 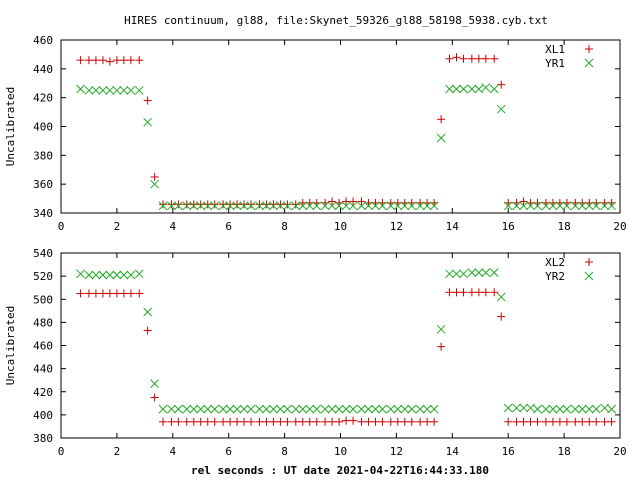 What do you see at coordinates (172, 226) in the screenshot?
I see `x-tick-label: 4` at bounding box center [172, 226].